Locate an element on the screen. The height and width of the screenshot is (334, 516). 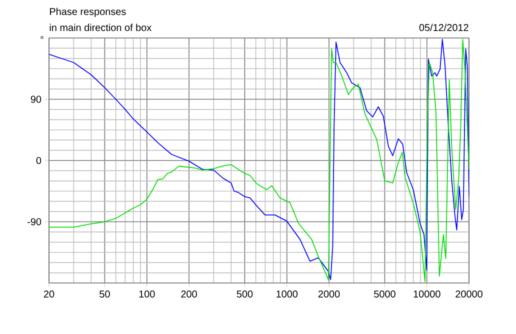
x-tick-label: 500 is located at coordinates (244, 294).